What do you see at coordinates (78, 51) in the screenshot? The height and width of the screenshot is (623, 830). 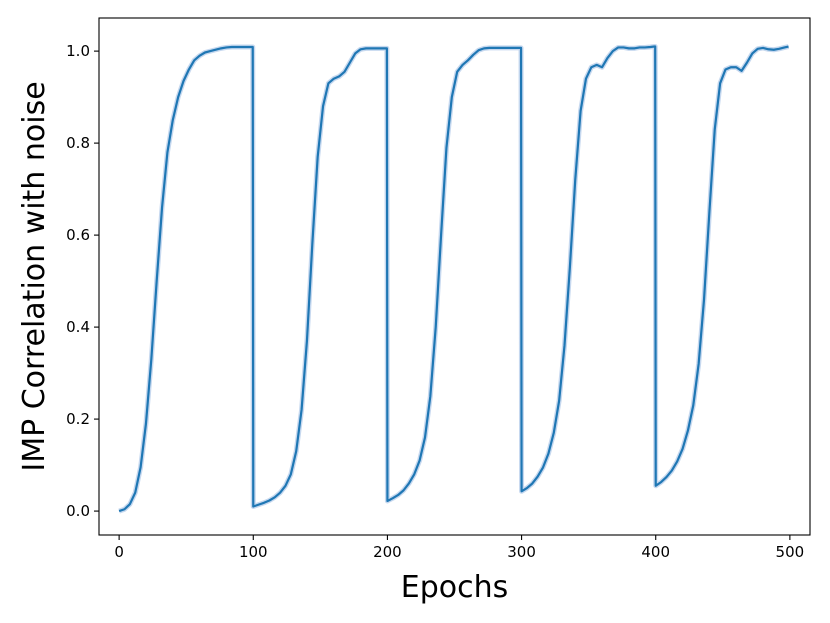 I see `y-tick-label: 1.0` at bounding box center [78, 51].